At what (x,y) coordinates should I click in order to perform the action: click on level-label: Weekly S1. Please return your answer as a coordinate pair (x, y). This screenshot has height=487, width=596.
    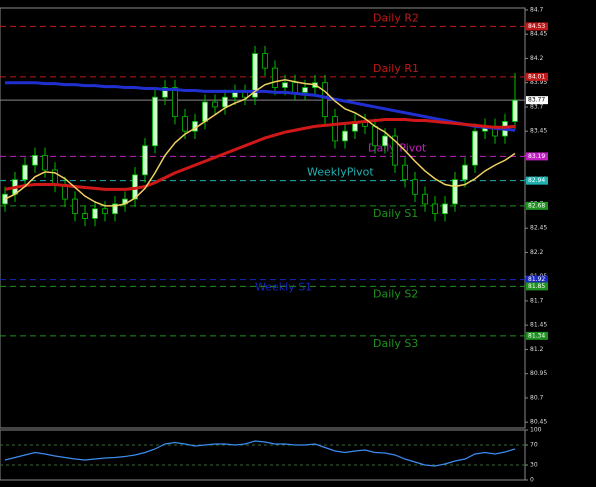
    Looking at the image, I should click on (283, 287).